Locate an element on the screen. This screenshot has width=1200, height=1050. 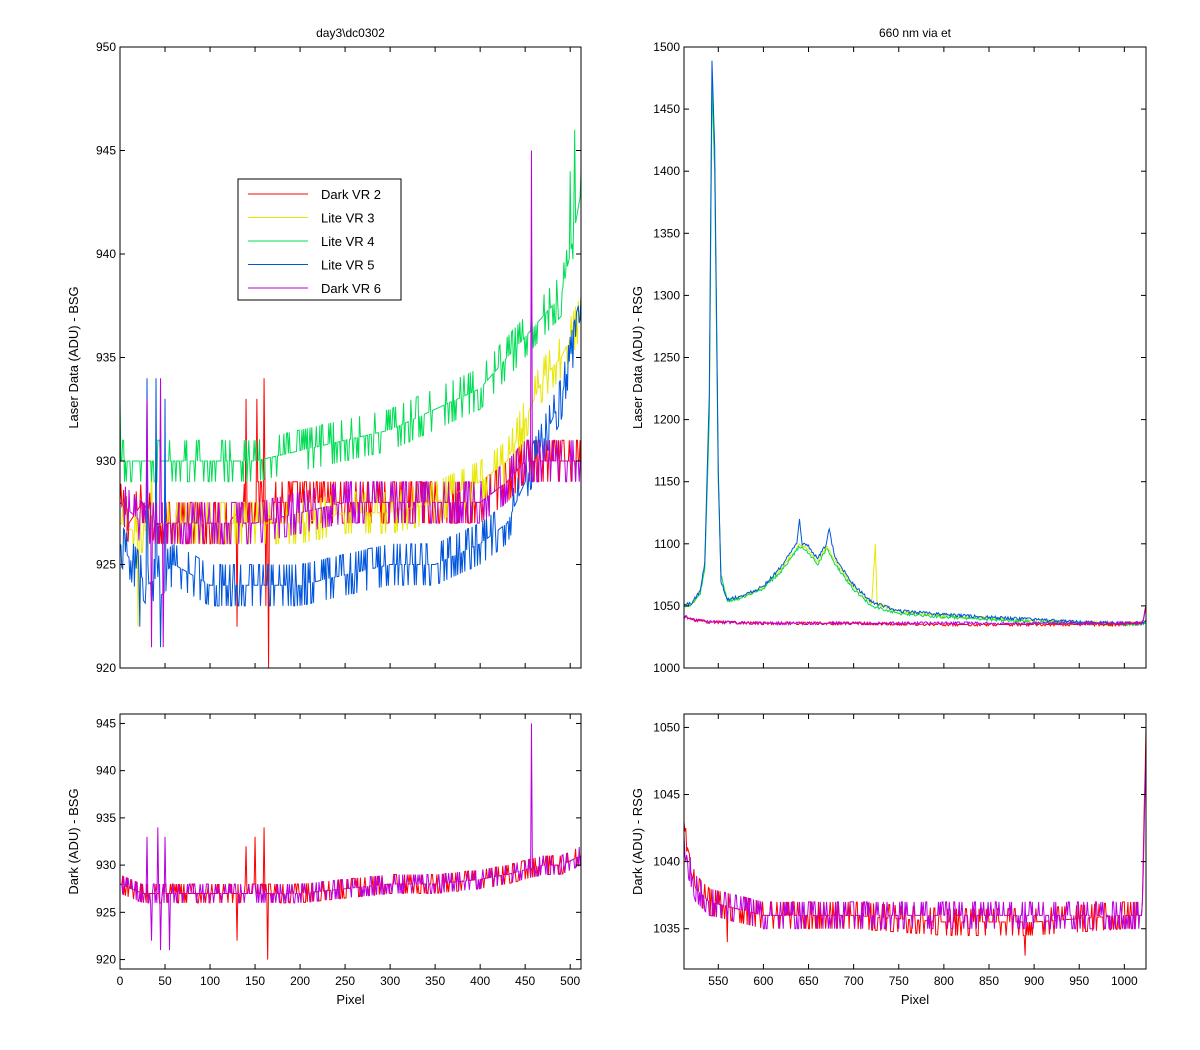
x-tick-label: 50 is located at coordinates (165, 981).